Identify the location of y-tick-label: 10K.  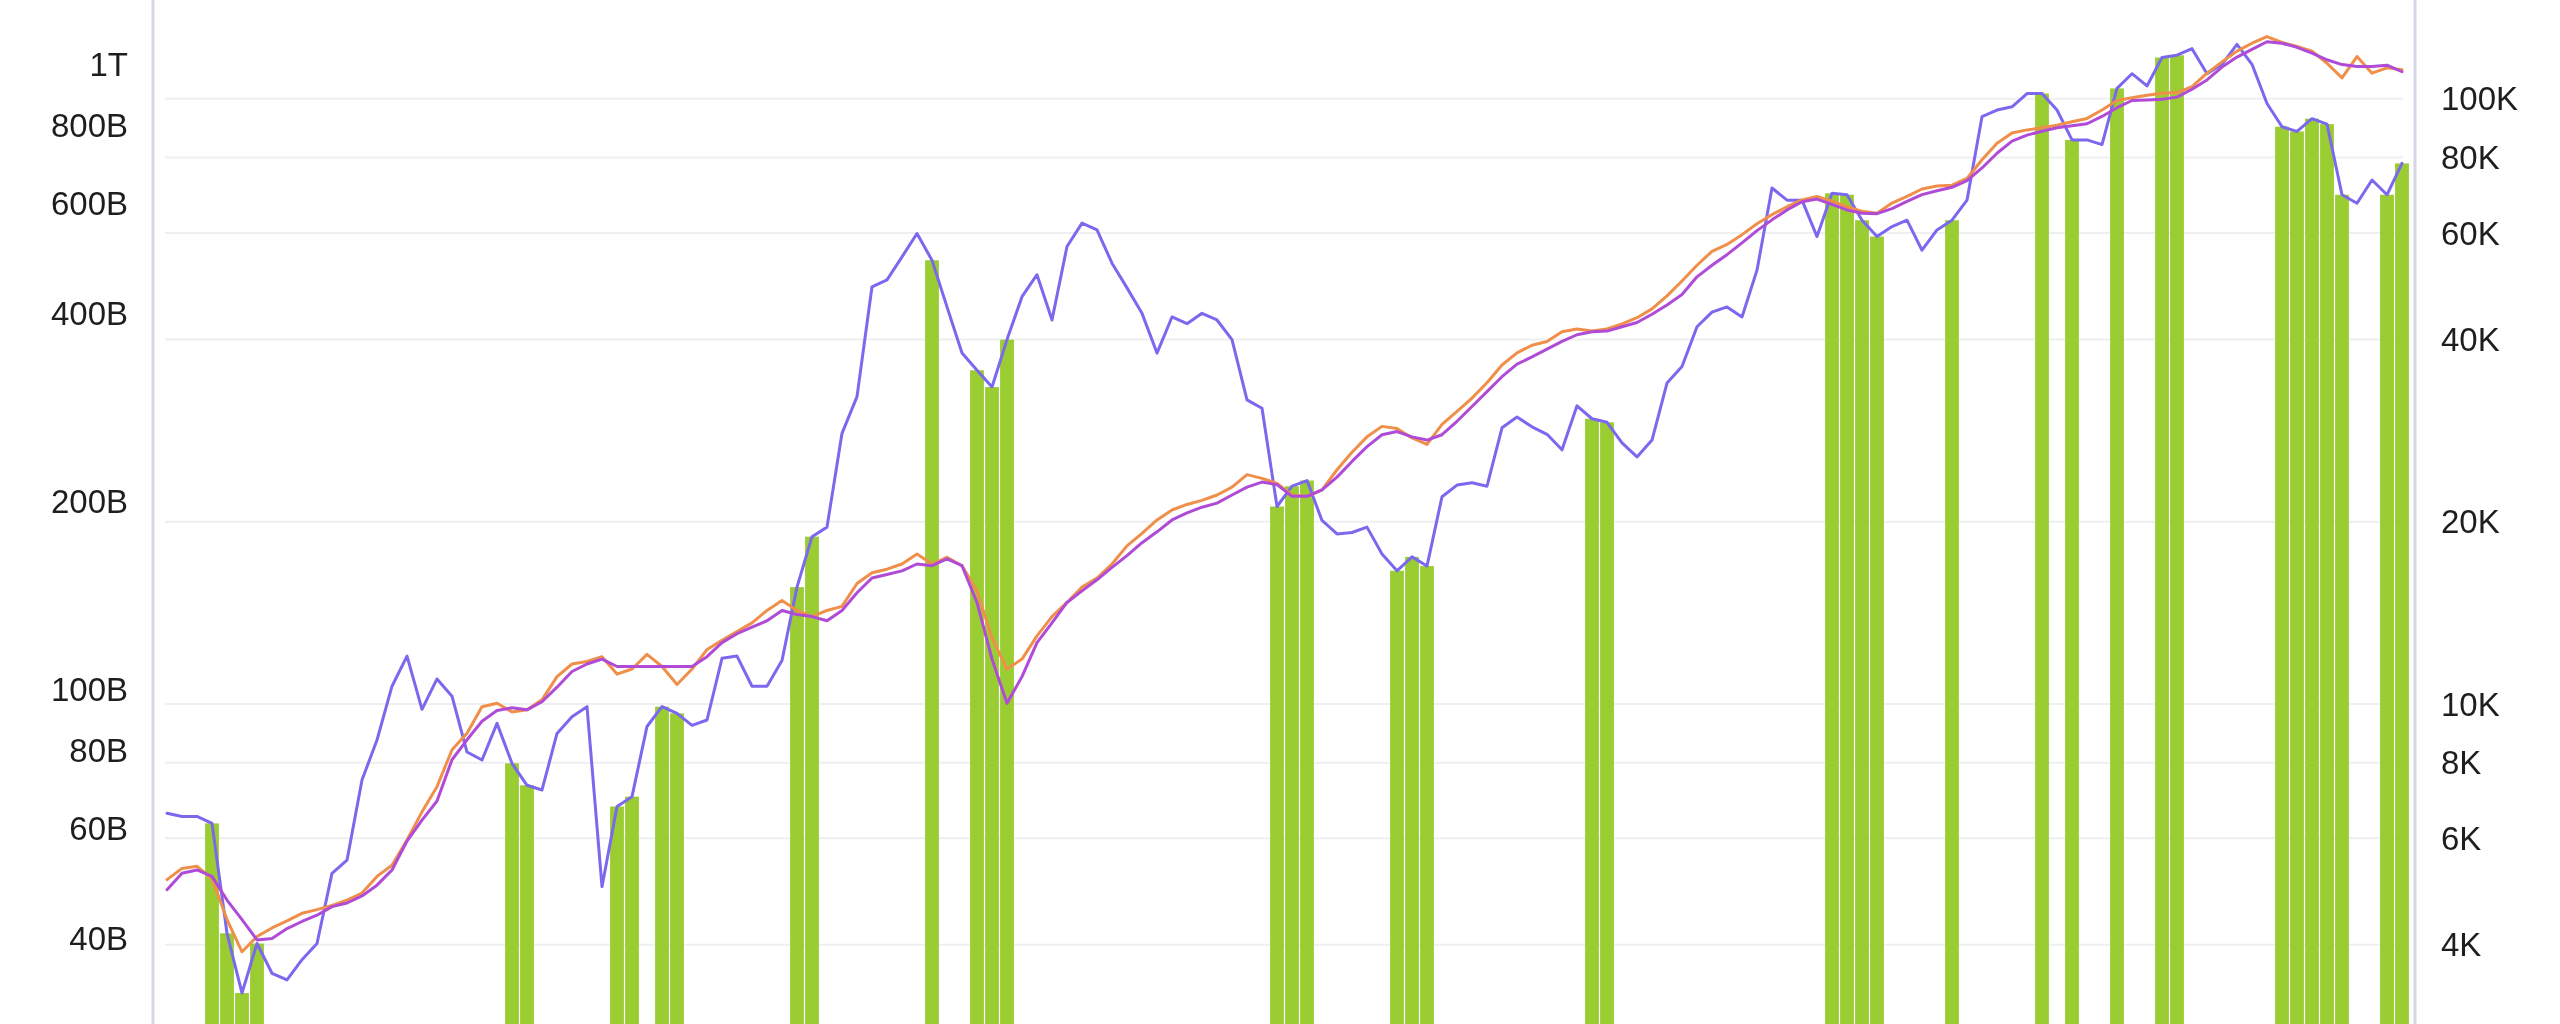
(2470, 704).